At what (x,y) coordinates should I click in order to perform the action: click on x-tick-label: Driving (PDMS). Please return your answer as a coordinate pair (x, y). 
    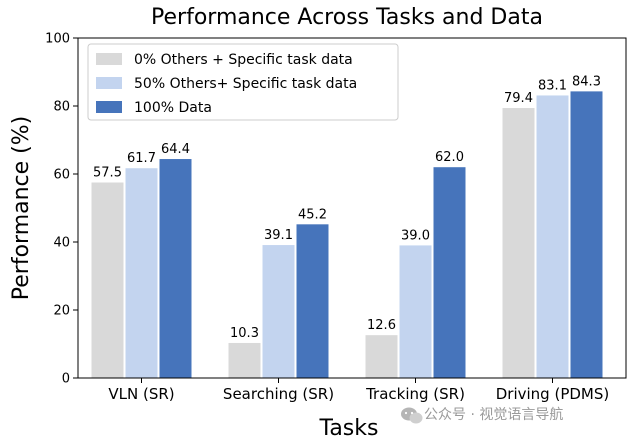
    Looking at the image, I should click on (553, 394).